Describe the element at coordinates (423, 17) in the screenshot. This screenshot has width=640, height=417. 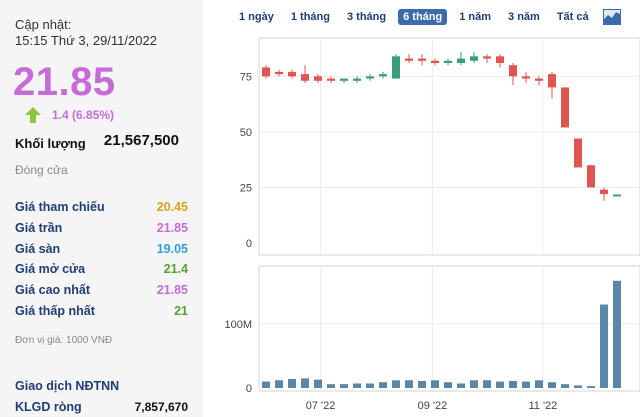
I see `tab-6-months: 6 tháng` at that location.